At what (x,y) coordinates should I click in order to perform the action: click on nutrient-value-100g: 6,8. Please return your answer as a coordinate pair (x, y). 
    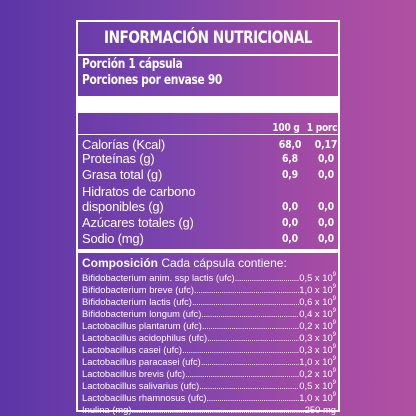
    Looking at the image, I should click on (290, 158).